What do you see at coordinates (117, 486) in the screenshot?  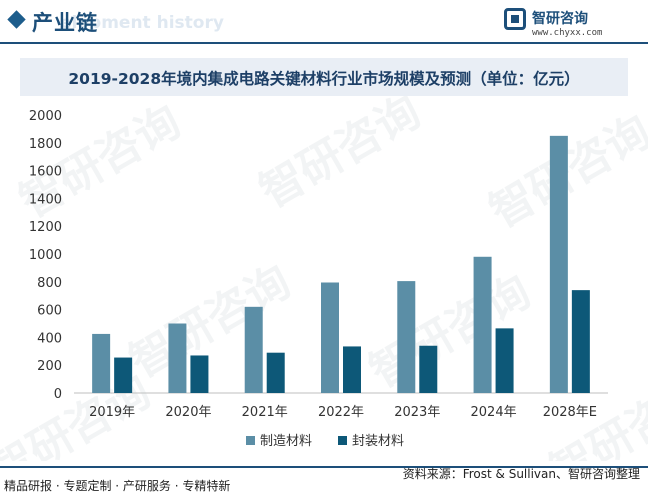 I see `footer-tagline: 精品研报 · 专题定制 · 产研服务 · 专精特新` at bounding box center [117, 486].